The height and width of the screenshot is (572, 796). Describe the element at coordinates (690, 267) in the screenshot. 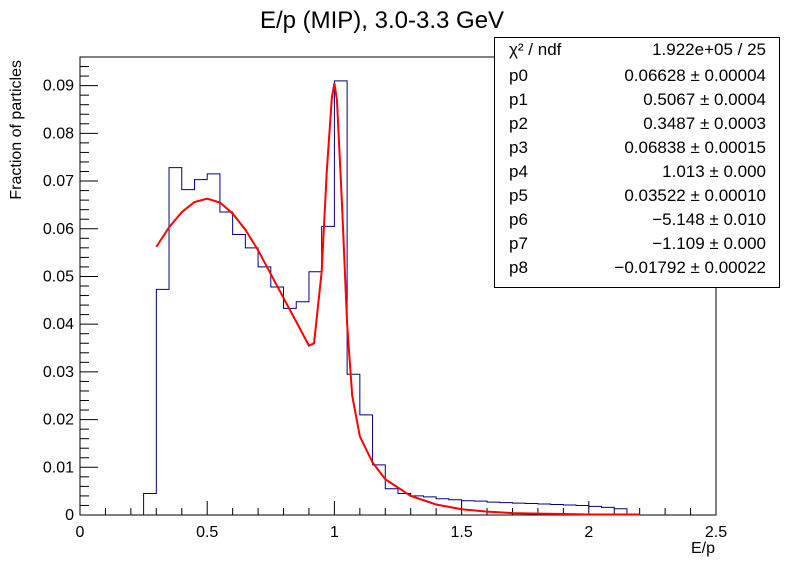

I see `stat-value: −0.01792 ± 0.00022` at that location.